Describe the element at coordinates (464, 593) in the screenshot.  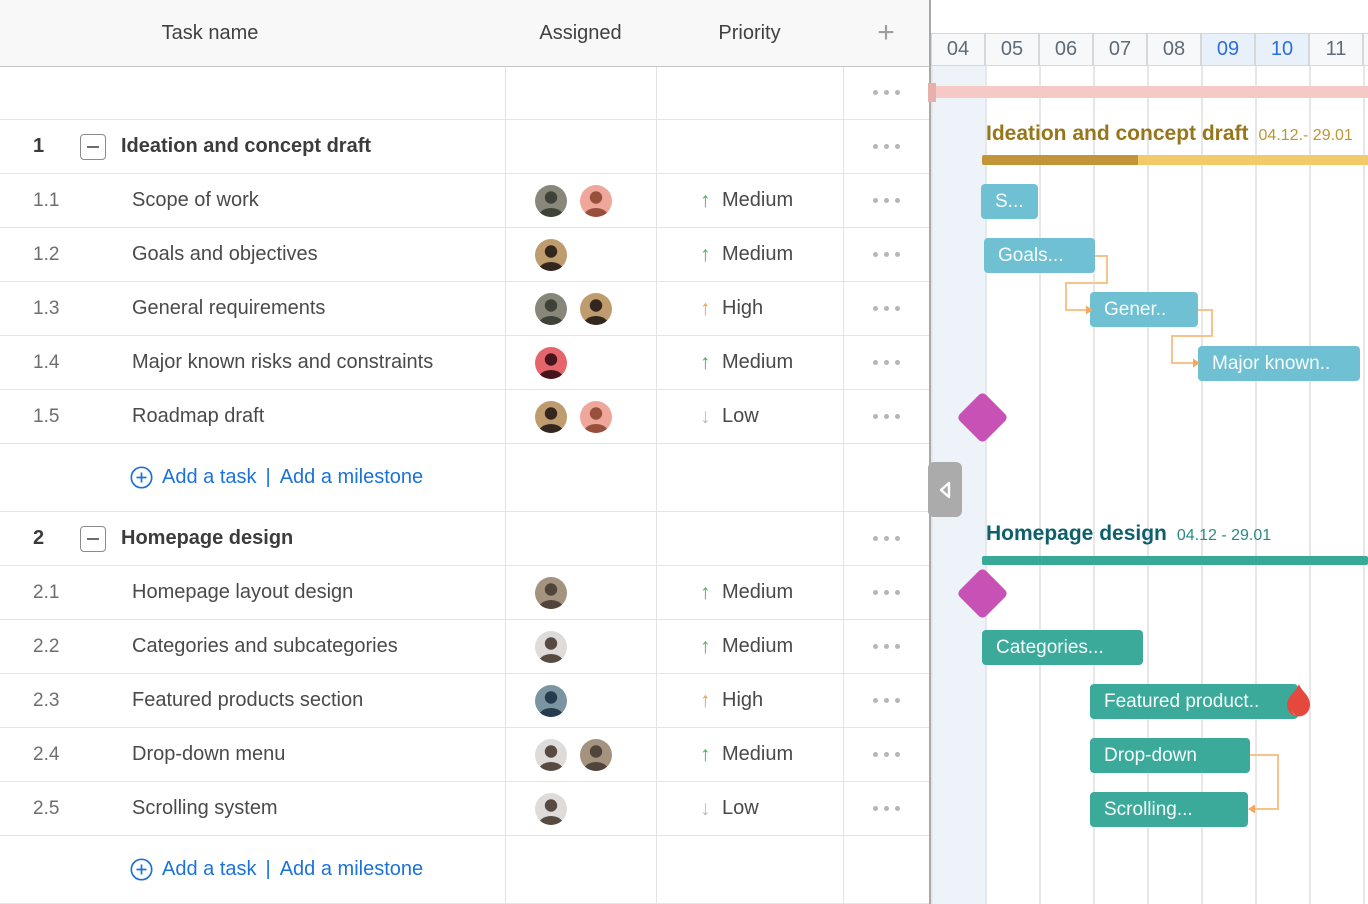
I see `table-row: 2.1 Homepage layout design ↑ Medium` at that location.